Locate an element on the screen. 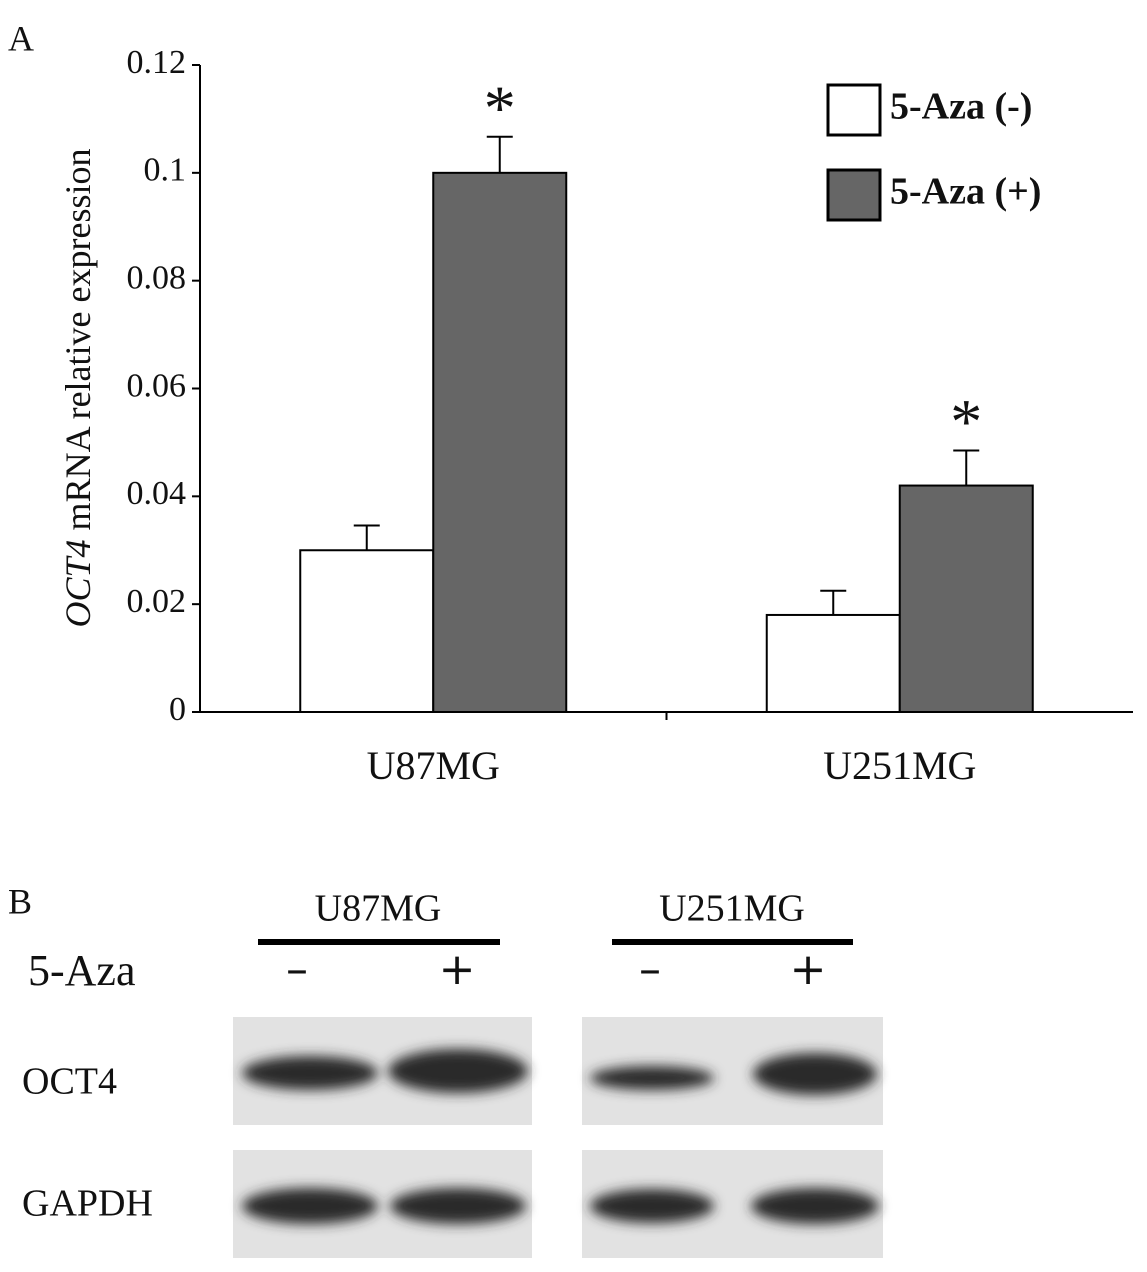 The height and width of the screenshot is (1272, 1147). y-tick-label: 0.06 is located at coordinates (157, 385).